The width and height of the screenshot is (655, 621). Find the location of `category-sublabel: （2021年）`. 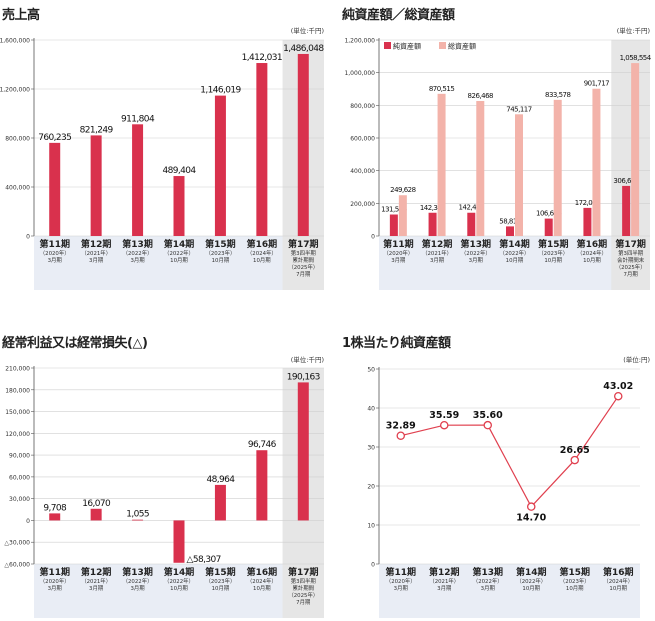

category-sublabel: （2021年） is located at coordinates (96, 253).